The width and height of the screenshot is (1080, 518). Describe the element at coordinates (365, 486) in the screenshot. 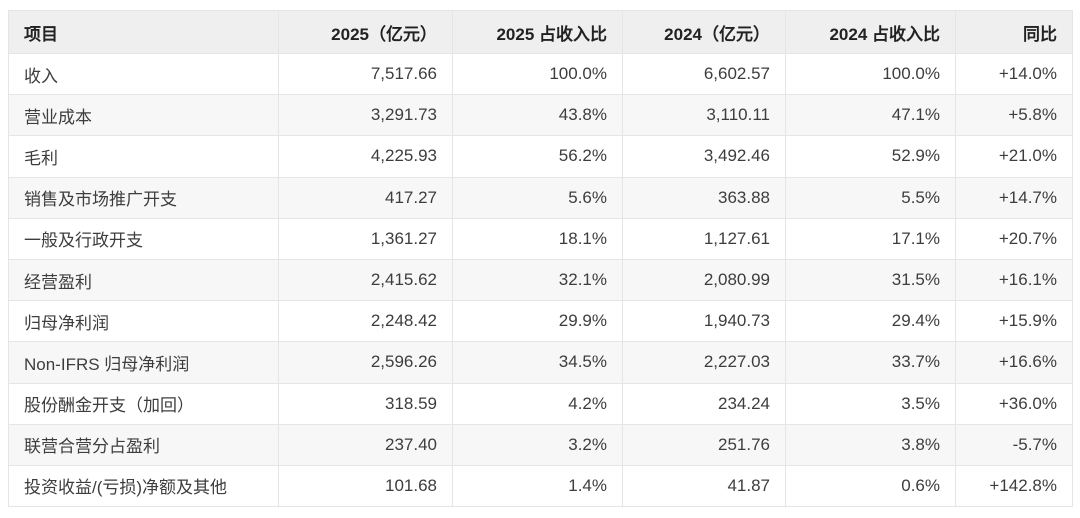

I see `value-cell-y2025: 101.68` at that location.